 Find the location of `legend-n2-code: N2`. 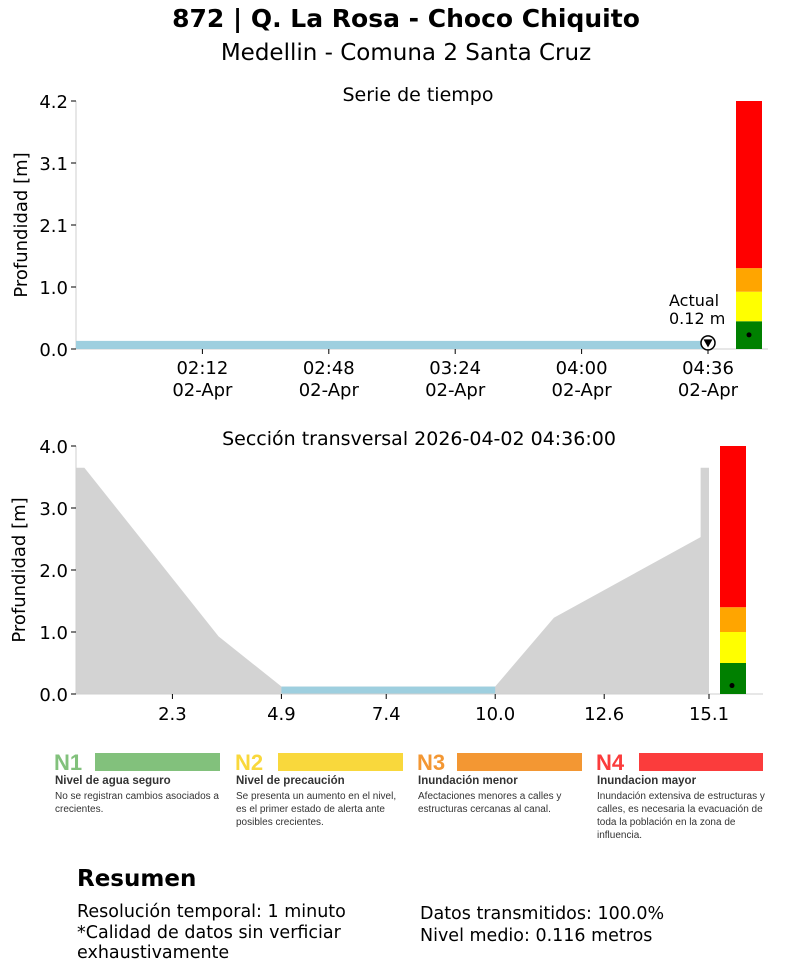

legend-n2-code: N2 is located at coordinates (249, 762).